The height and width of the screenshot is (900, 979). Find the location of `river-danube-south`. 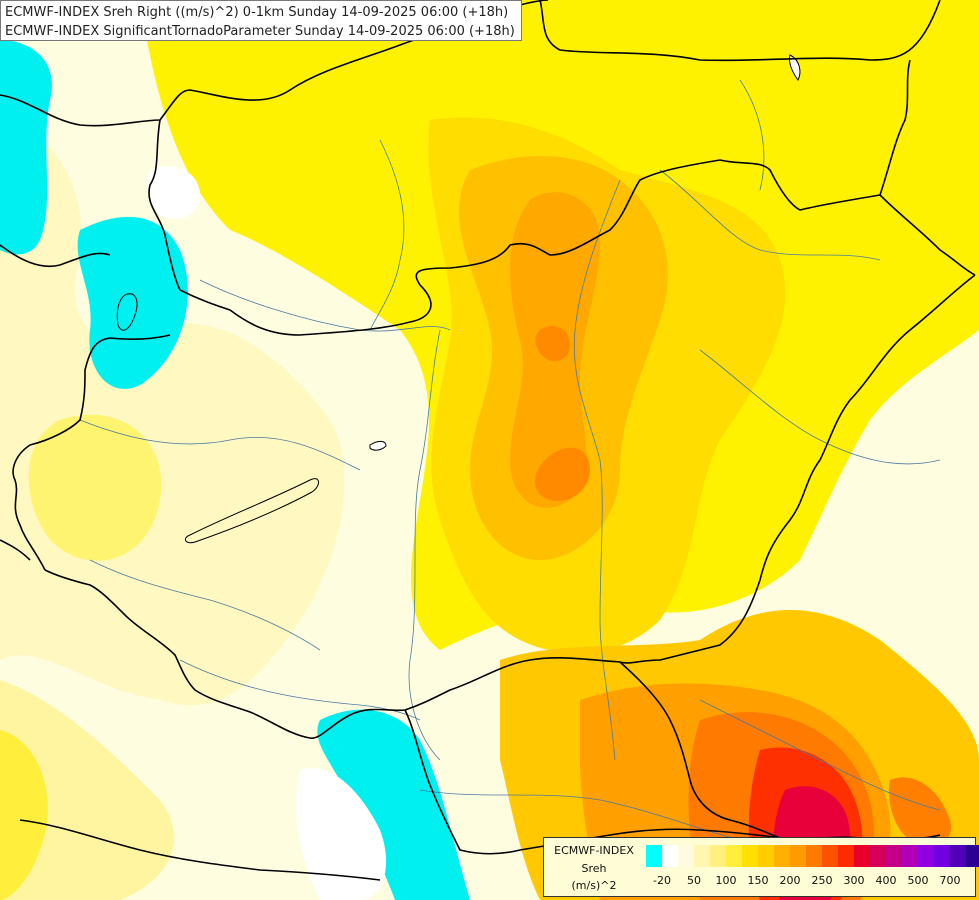

river-danube-south is located at coordinates (424, 545).